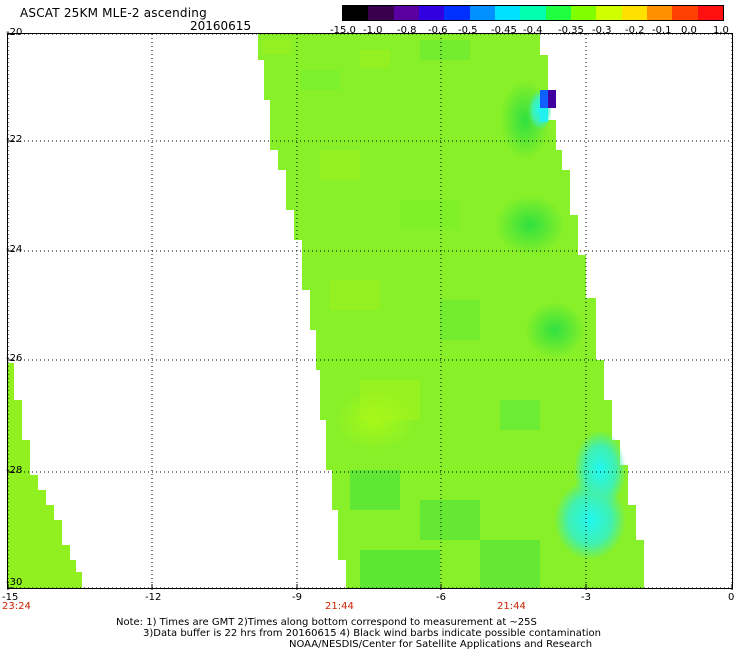 The height and width of the screenshot is (650, 740). I want to click on lat-label: -22, so click(14, 139).